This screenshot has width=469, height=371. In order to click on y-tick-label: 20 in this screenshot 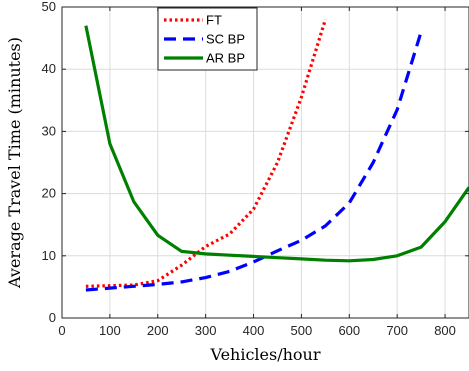, I will do `click(49, 193)`.